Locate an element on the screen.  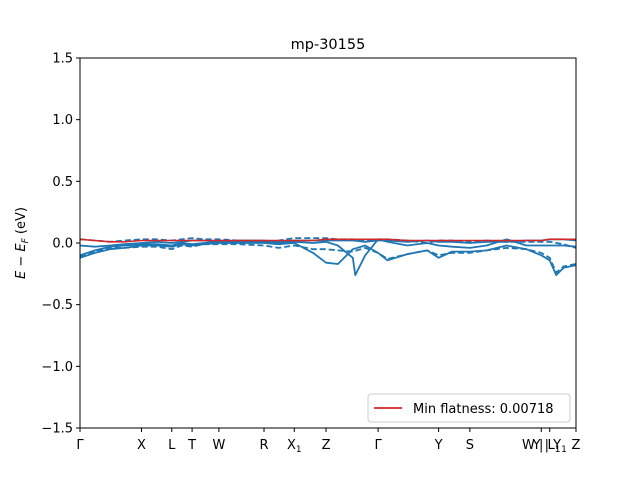
chart-title: mp-30155 is located at coordinates (328, 45).